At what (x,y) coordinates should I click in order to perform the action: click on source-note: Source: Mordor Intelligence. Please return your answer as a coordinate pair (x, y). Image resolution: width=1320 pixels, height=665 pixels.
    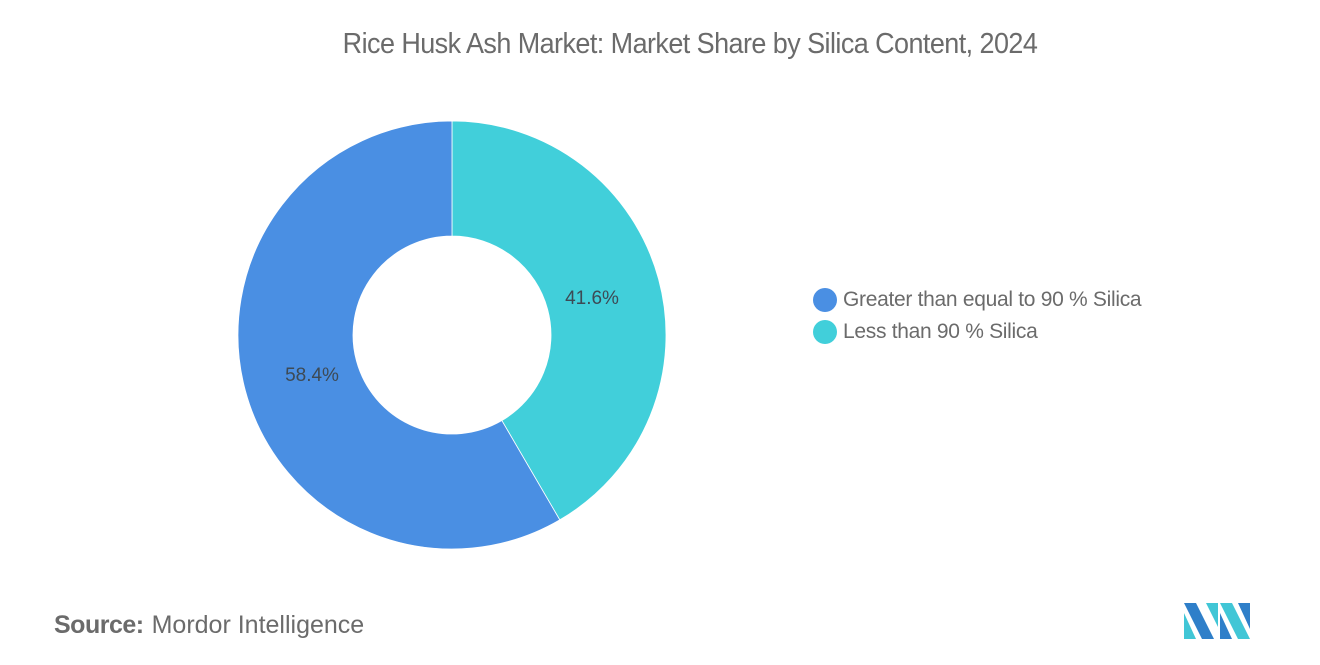
    Looking at the image, I should click on (209, 625).